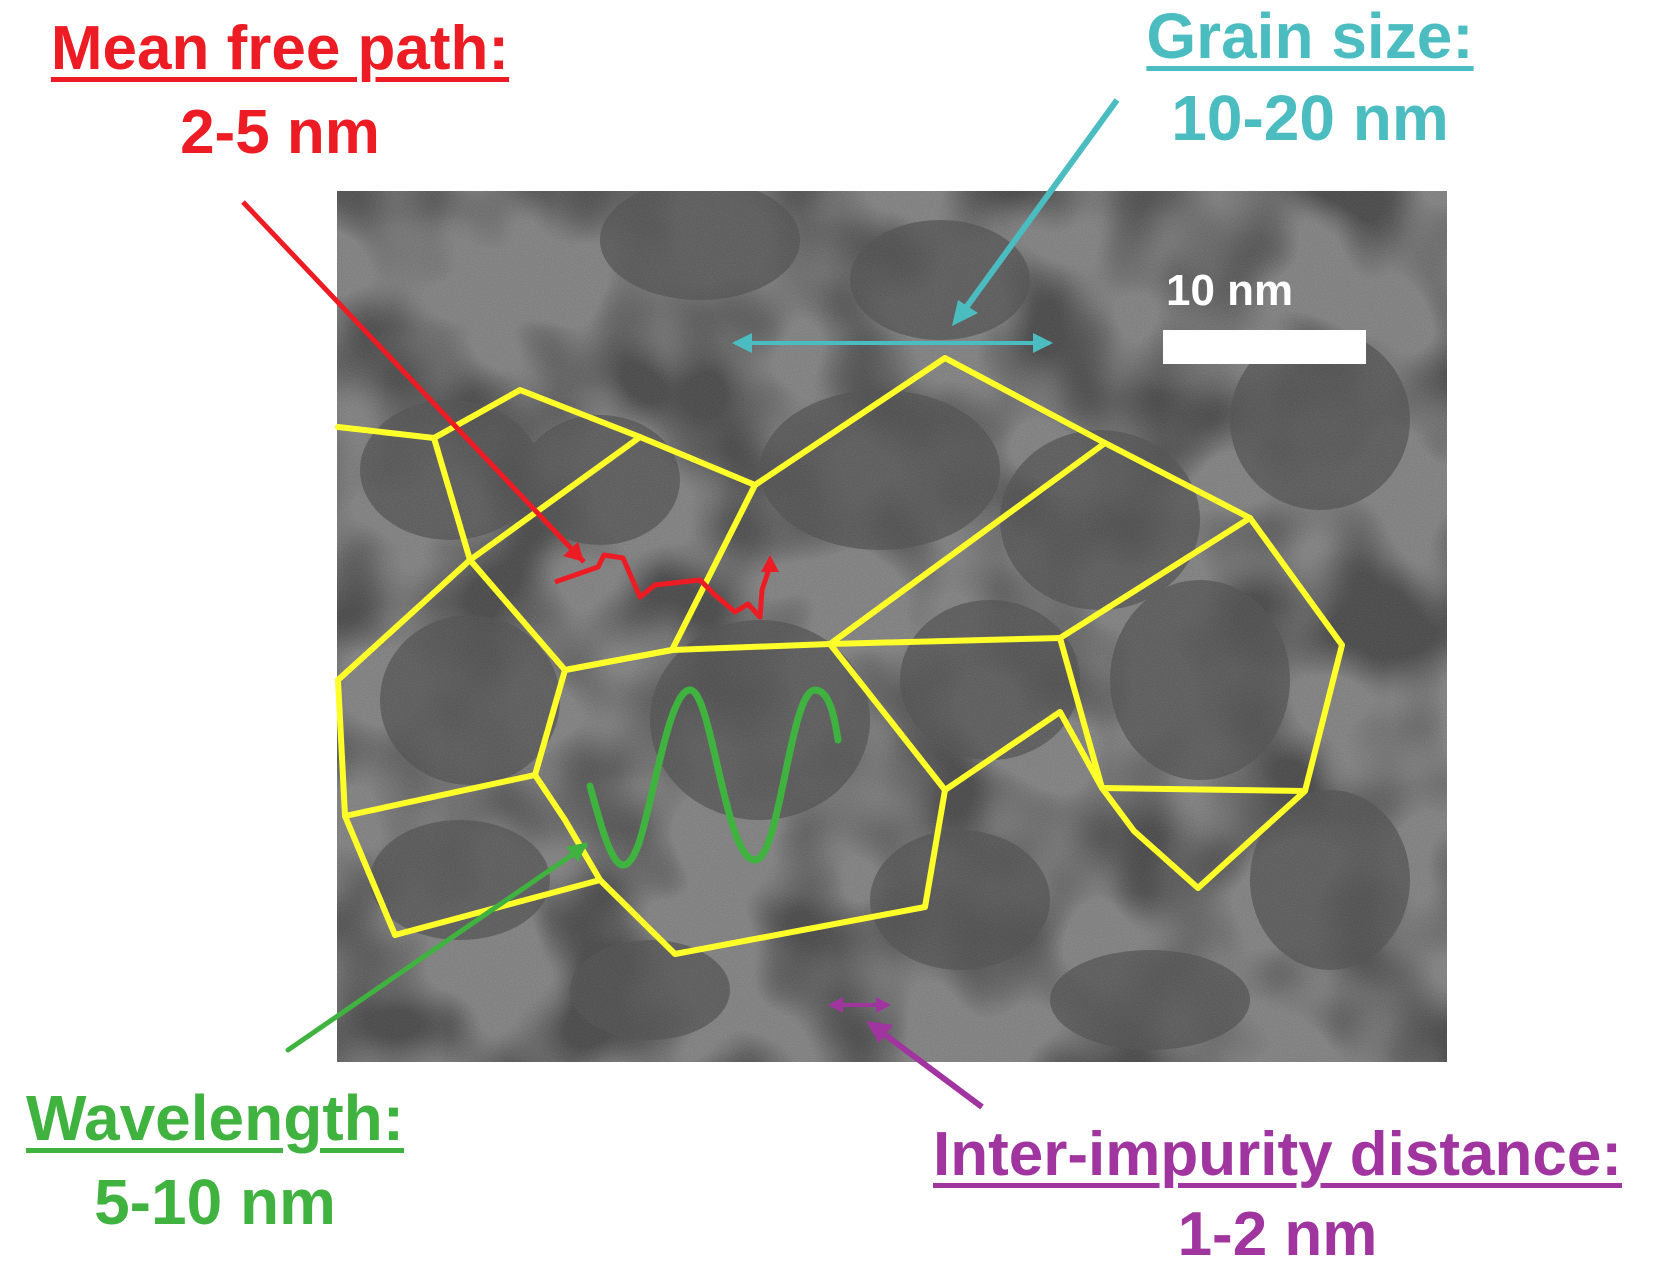 Image resolution: width=1675 pixels, height=1269 pixels. Describe the element at coordinates (563, 869) in the screenshot. I see `wavelength-marker` at that location.